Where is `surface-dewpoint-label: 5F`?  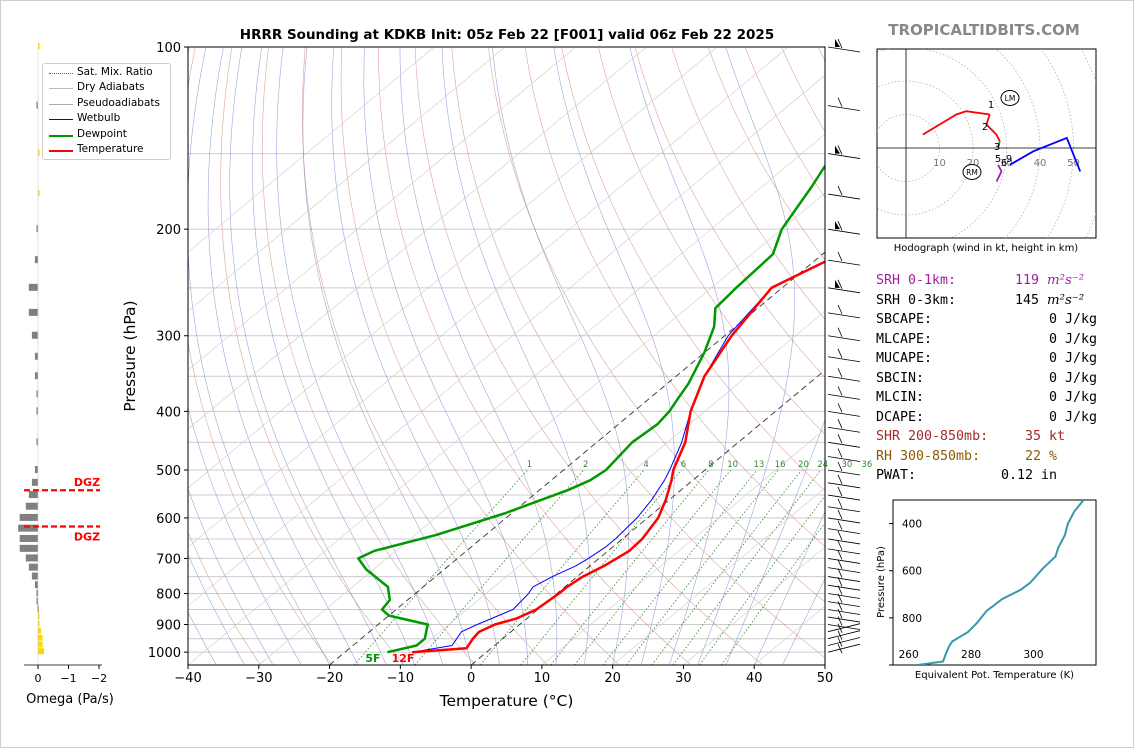 surface-dewpoint-label: 5F is located at coordinates (372, 658).